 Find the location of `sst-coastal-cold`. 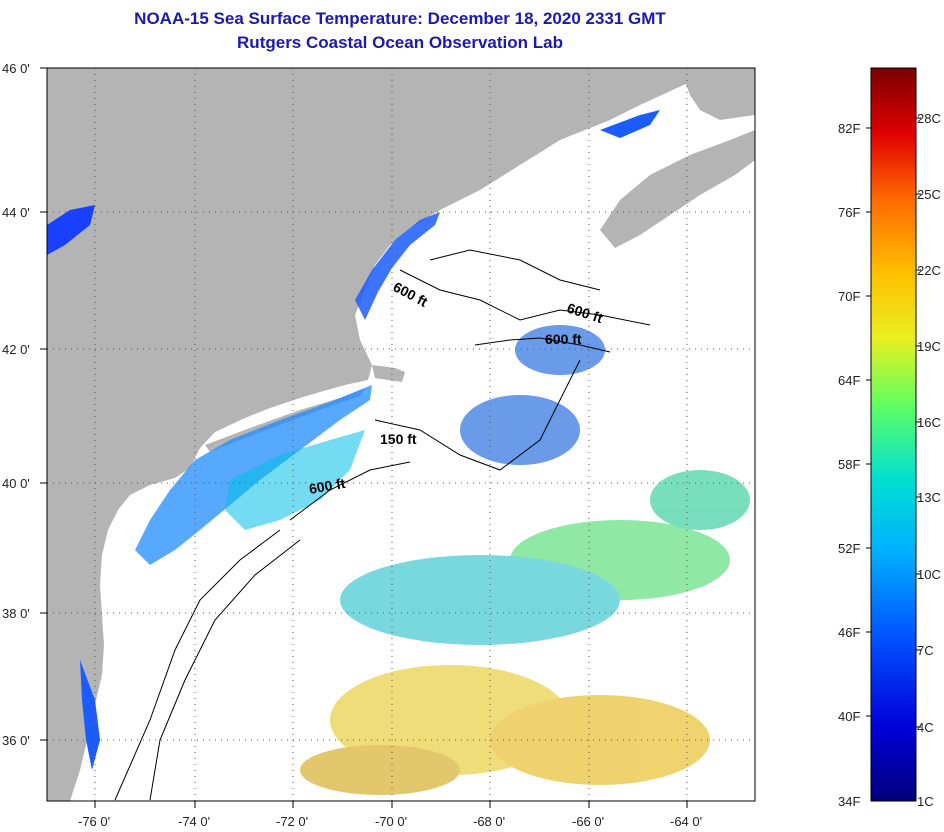

sst-coastal-cold is located at coordinates (397, 266).